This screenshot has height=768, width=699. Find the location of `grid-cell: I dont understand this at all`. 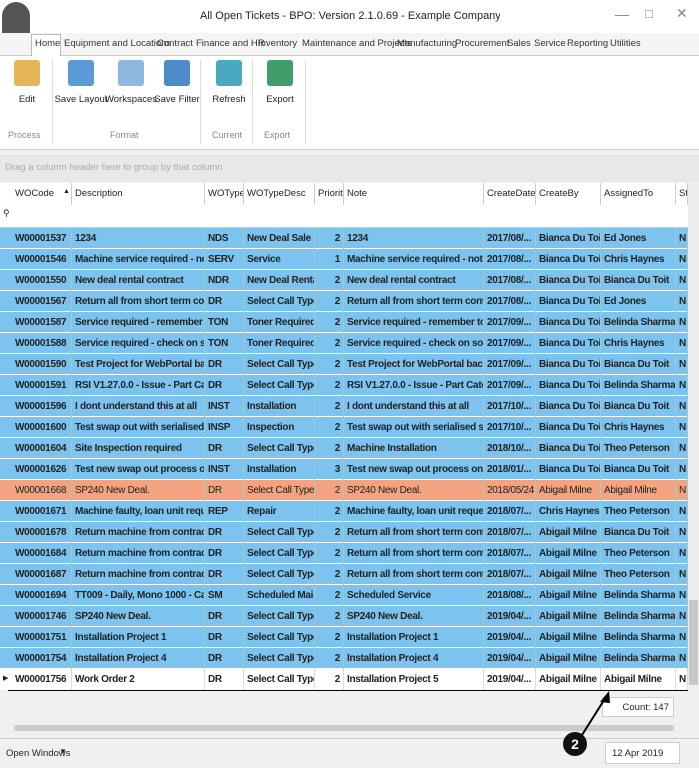

grid-cell: I dont understand this at all is located at coordinates (138, 406).